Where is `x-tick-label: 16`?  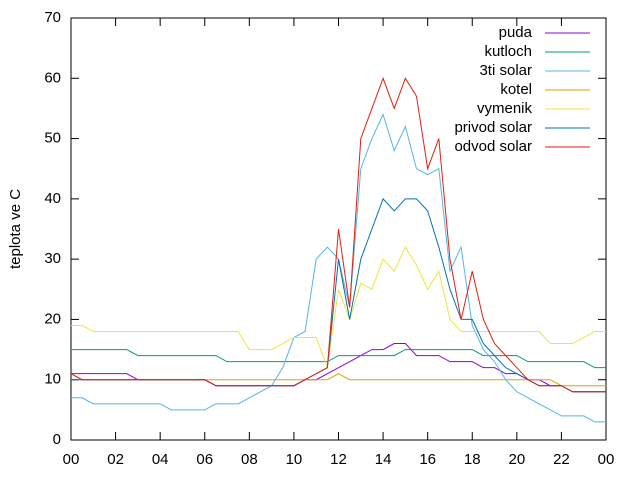 x-tick-label: 16 is located at coordinates (427, 459).